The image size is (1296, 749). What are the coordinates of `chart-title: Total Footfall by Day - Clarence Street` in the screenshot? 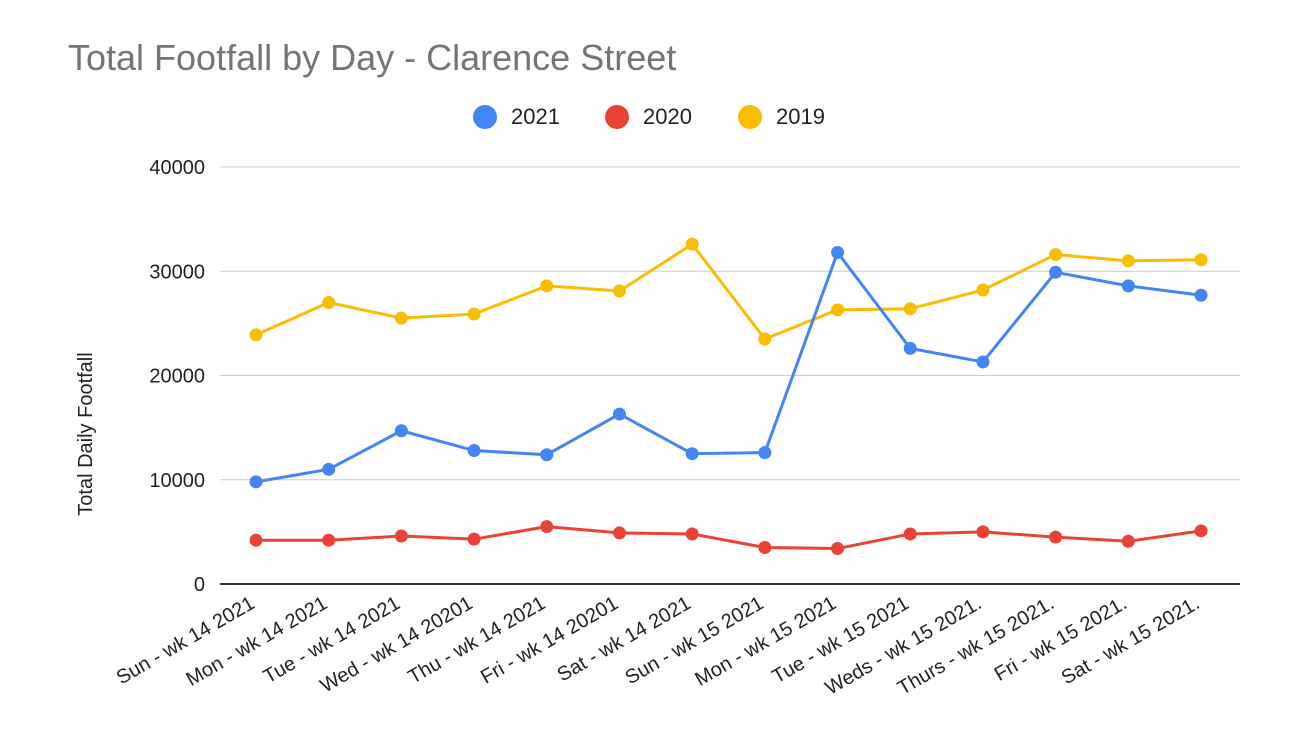 It's located at (372, 57).